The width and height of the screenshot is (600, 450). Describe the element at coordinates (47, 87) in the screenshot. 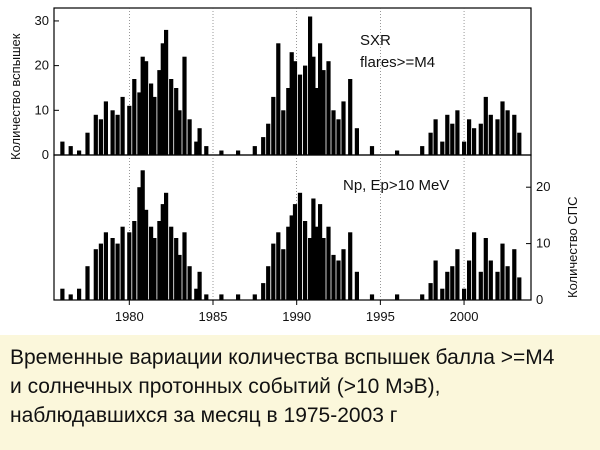

I see `top-y-ticks: 0 10 20 30` at that location.